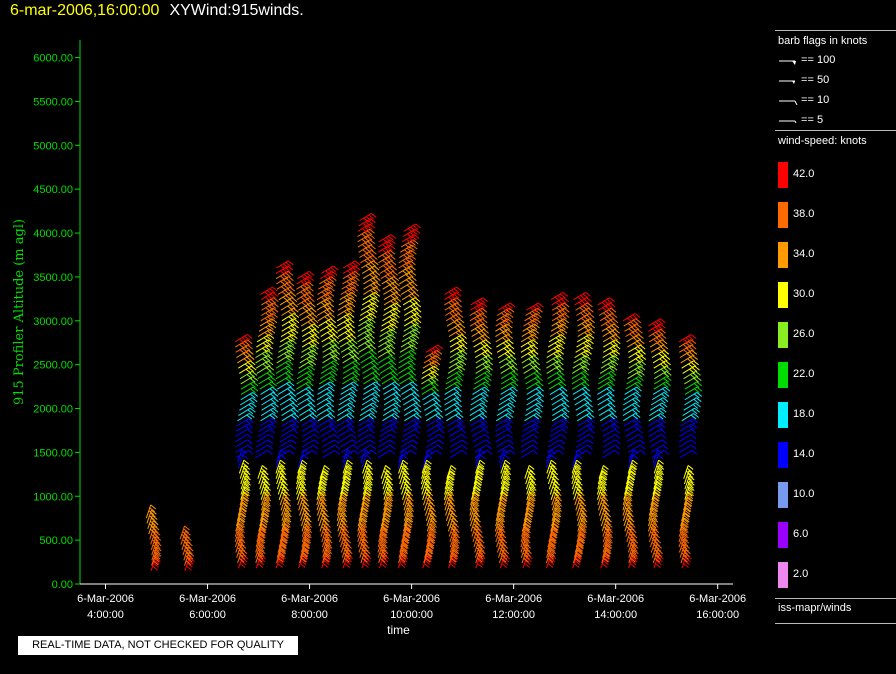 This screenshot has height=674, width=896. I want to click on y-tick-label: 6000.00, so click(53, 59).